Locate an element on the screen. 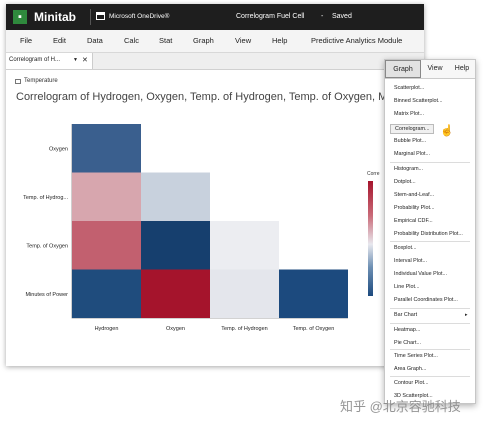  x-tick-oxygen: Oxygen is located at coordinates (175, 329).